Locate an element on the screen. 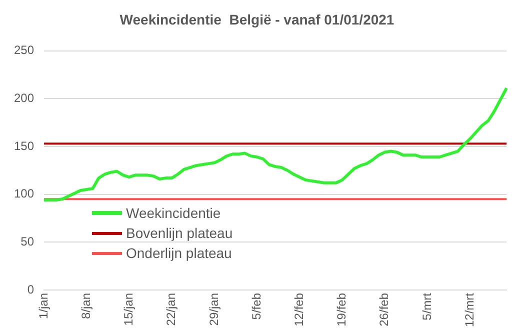 The image size is (524, 332). x-tick-label: 5/feb is located at coordinates (256, 306).